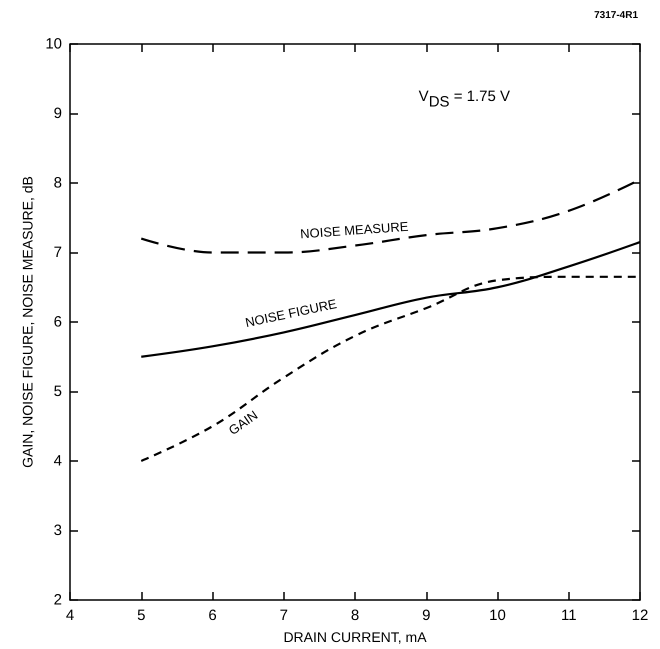 Image resolution: width=660 pixels, height=649 pixels. Describe the element at coordinates (58, 600) in the screenshot. I see `y-tick-label: 2` at that location.